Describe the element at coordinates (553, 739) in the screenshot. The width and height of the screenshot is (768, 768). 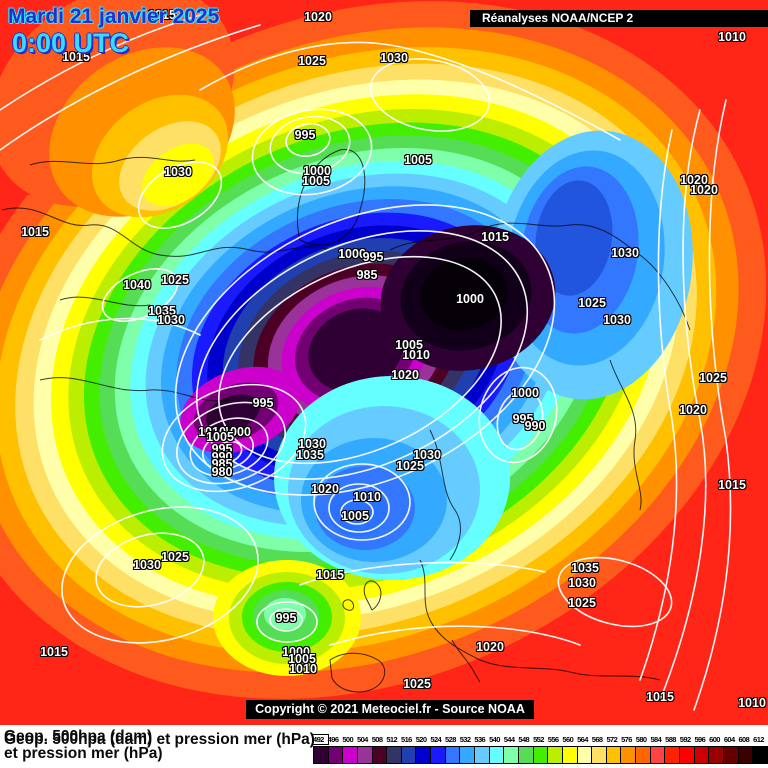
I see `colorbar-value: 556` at that location.